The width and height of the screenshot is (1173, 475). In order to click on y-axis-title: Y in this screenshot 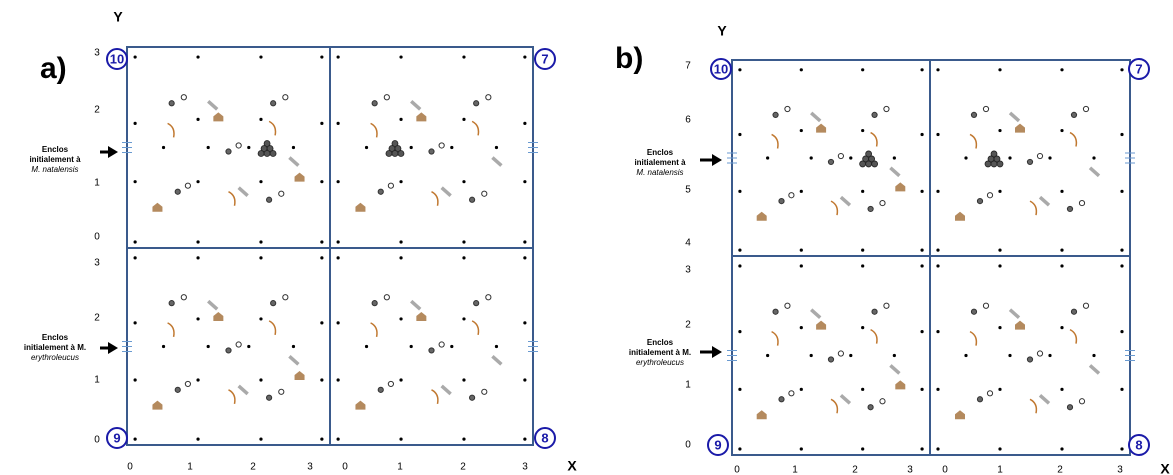, I will do `click(722, 31)`.